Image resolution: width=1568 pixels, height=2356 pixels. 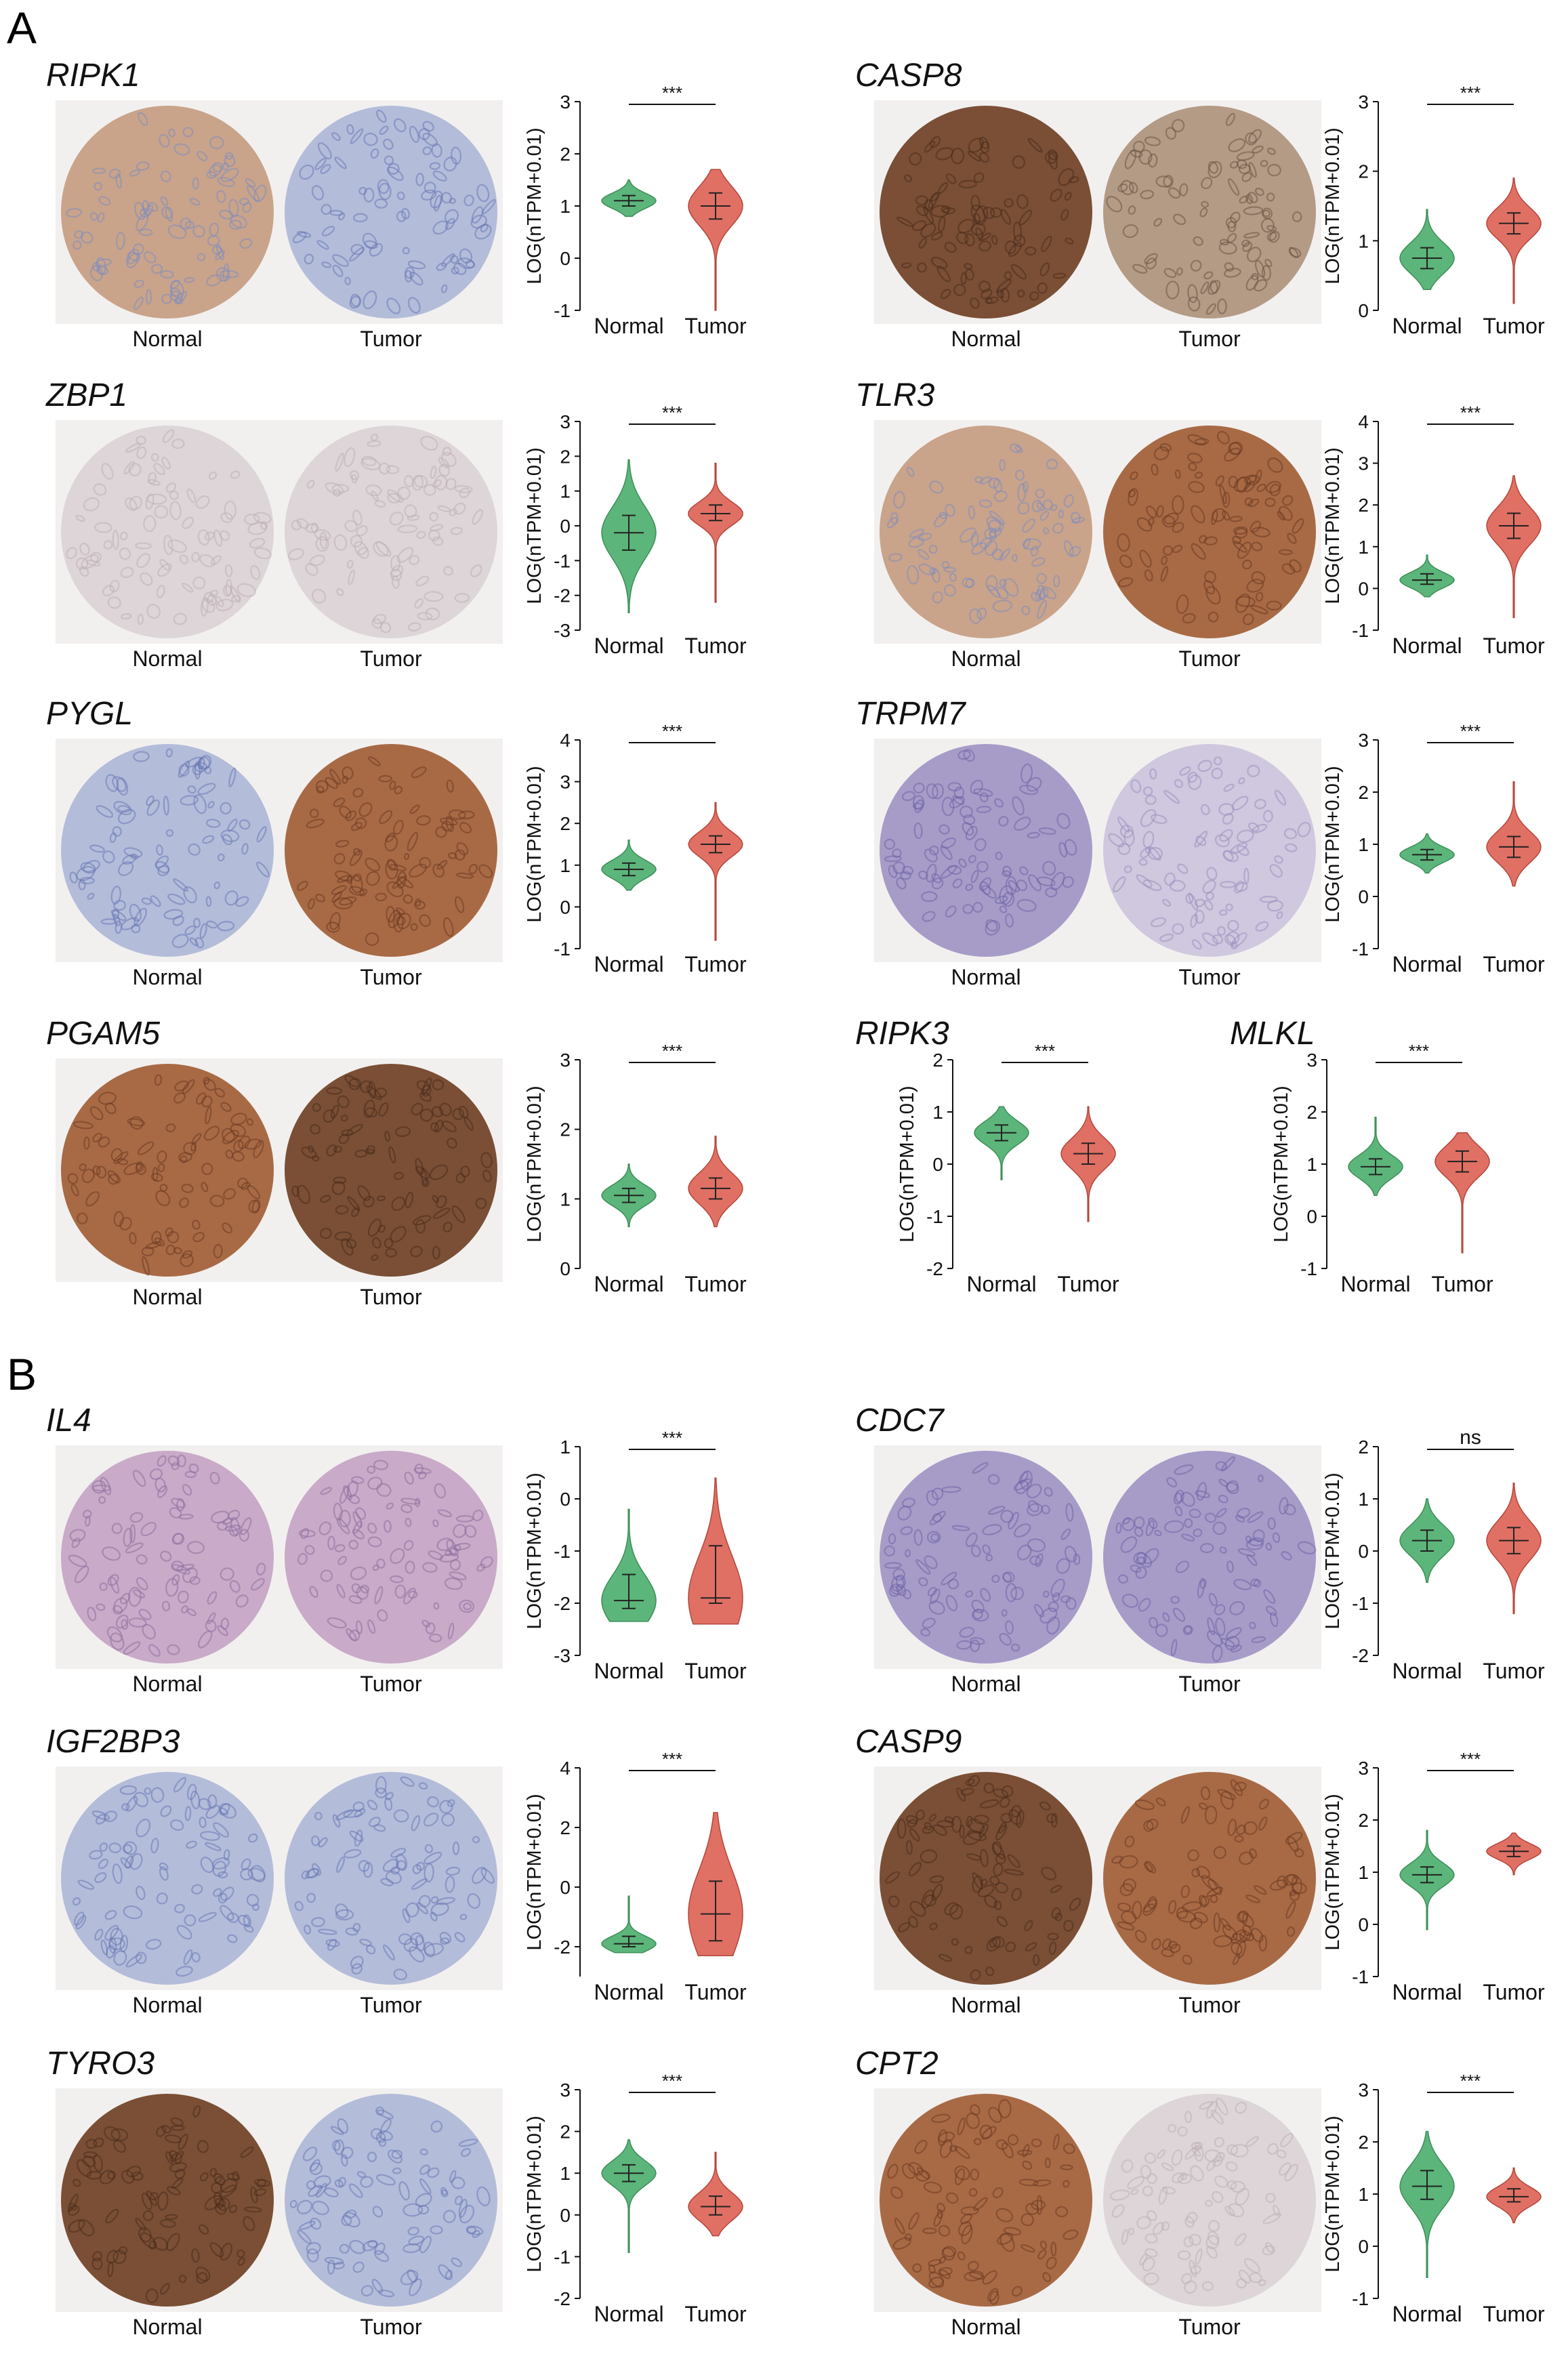 What do you see at coordinates (22, 1374) in the screenshot?
I see `section-label-B: B` at bounding box center [22, 1374].